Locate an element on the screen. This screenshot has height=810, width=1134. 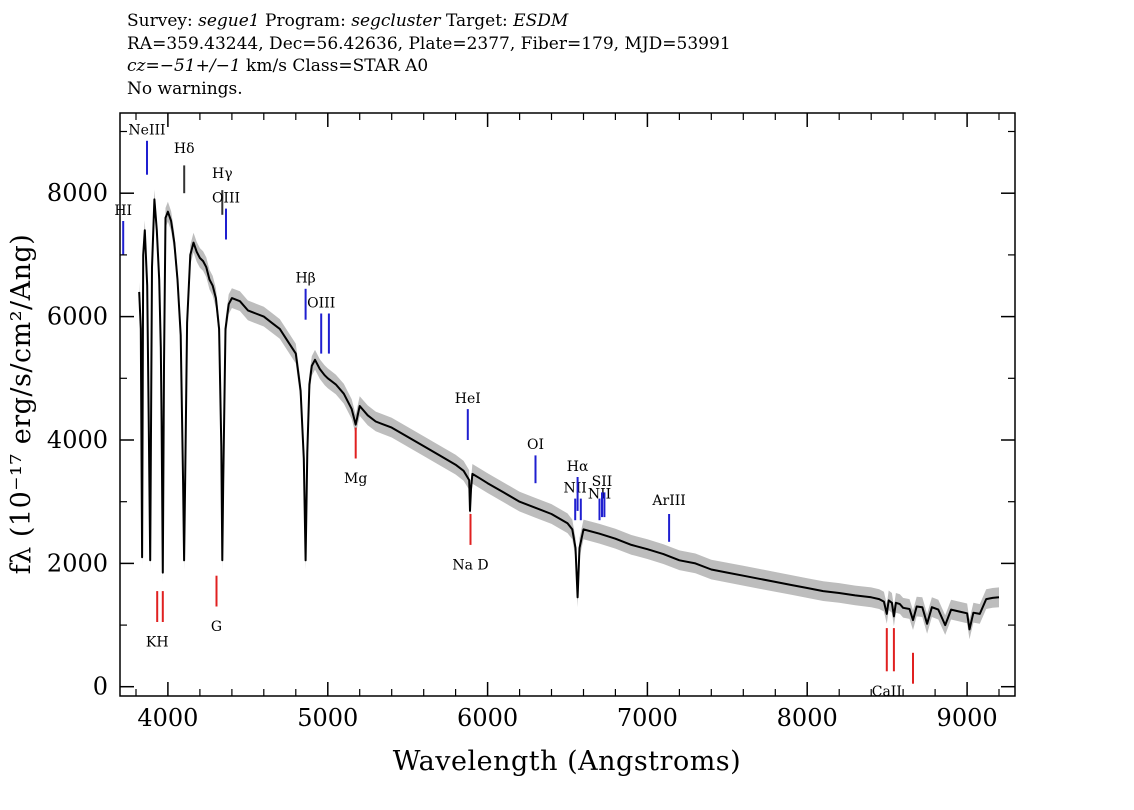
program-value: segcluster is located at coordinates (396, 21).